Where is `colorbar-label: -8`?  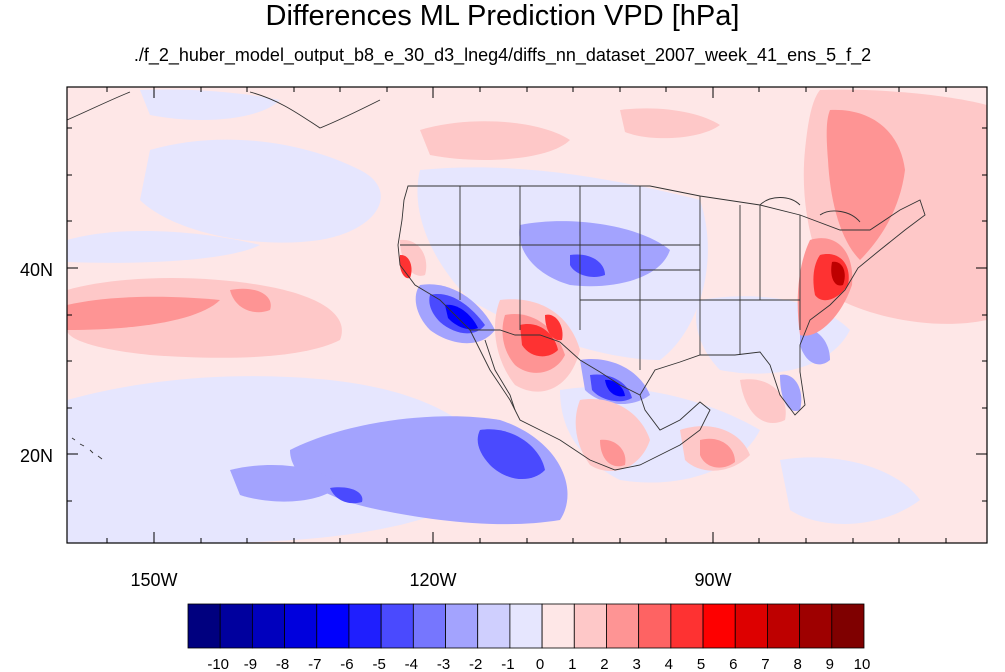
colorbar-label: -8 is located at coordinates (282, 664).